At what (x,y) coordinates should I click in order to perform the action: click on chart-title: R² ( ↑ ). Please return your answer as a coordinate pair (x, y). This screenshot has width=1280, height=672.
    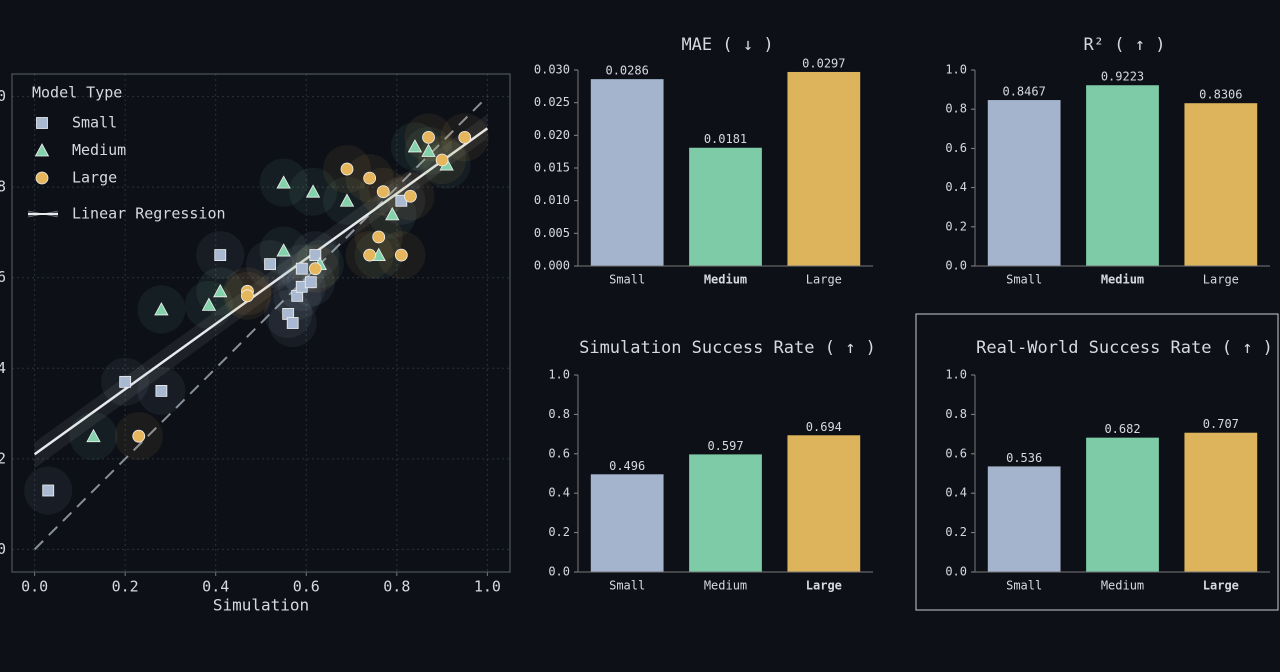
    Looking at the image, I should click on (1125, 45).